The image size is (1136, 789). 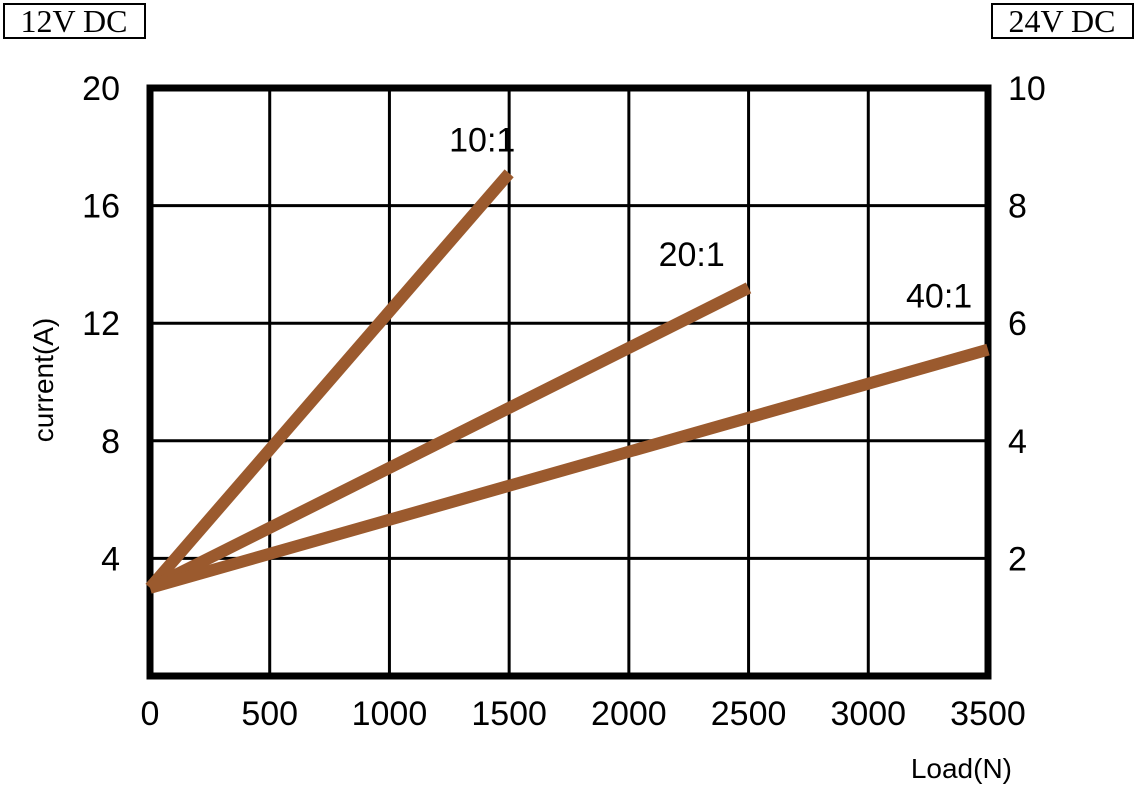 What do you see at coordinates (868, 714) in the screenshot?
I see `x-tick-label: 3000` at bounding box center [868, 714].